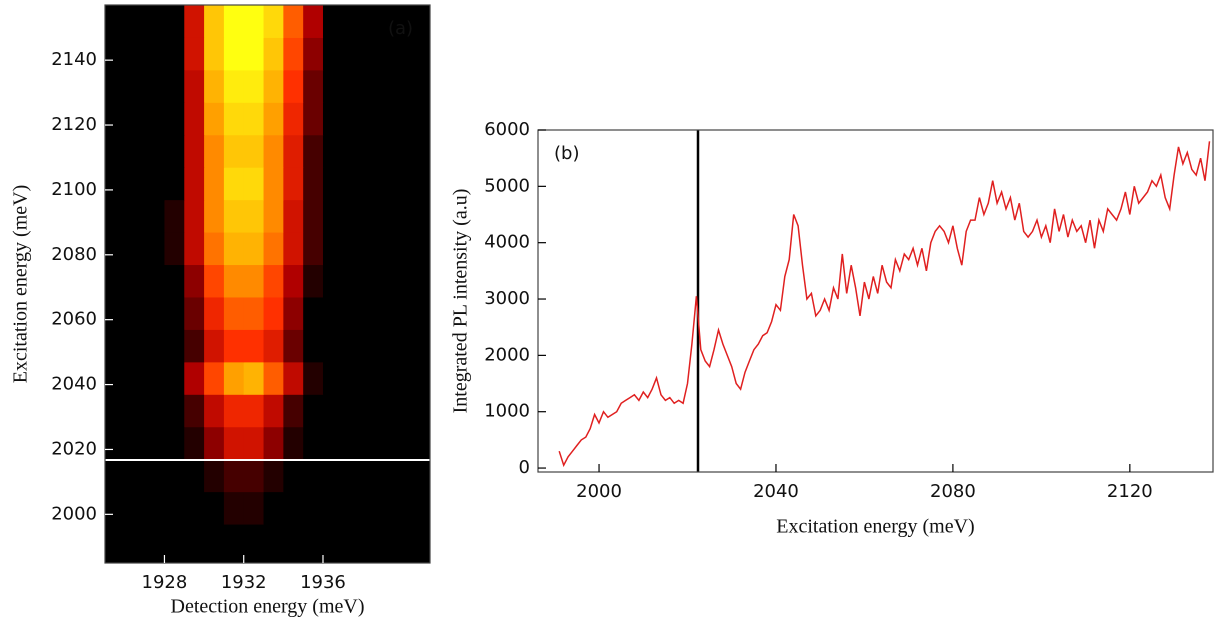  What do you see at coordinates (461, 301) in the screenshot?
I see `y-axis-label: Integrated PL intensity (a.u)` at bounding box center [461, 301].